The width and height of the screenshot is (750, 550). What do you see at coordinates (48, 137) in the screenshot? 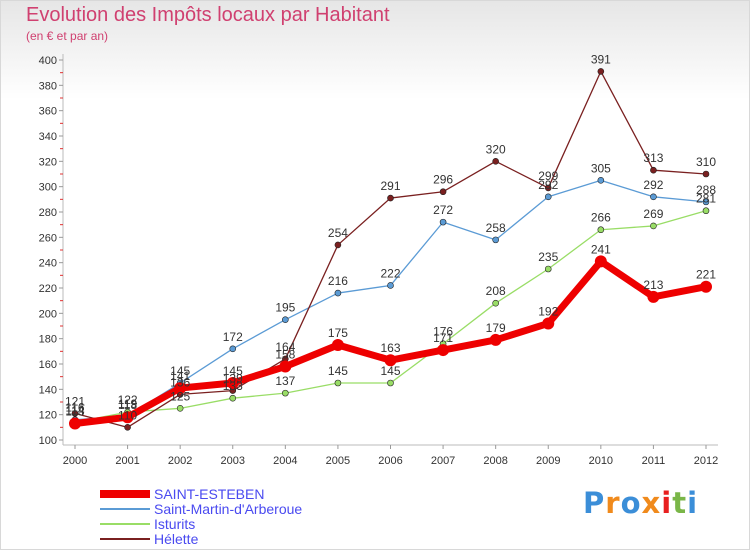
I see `y-tick-label: 340` at bounding box center [48, 137].